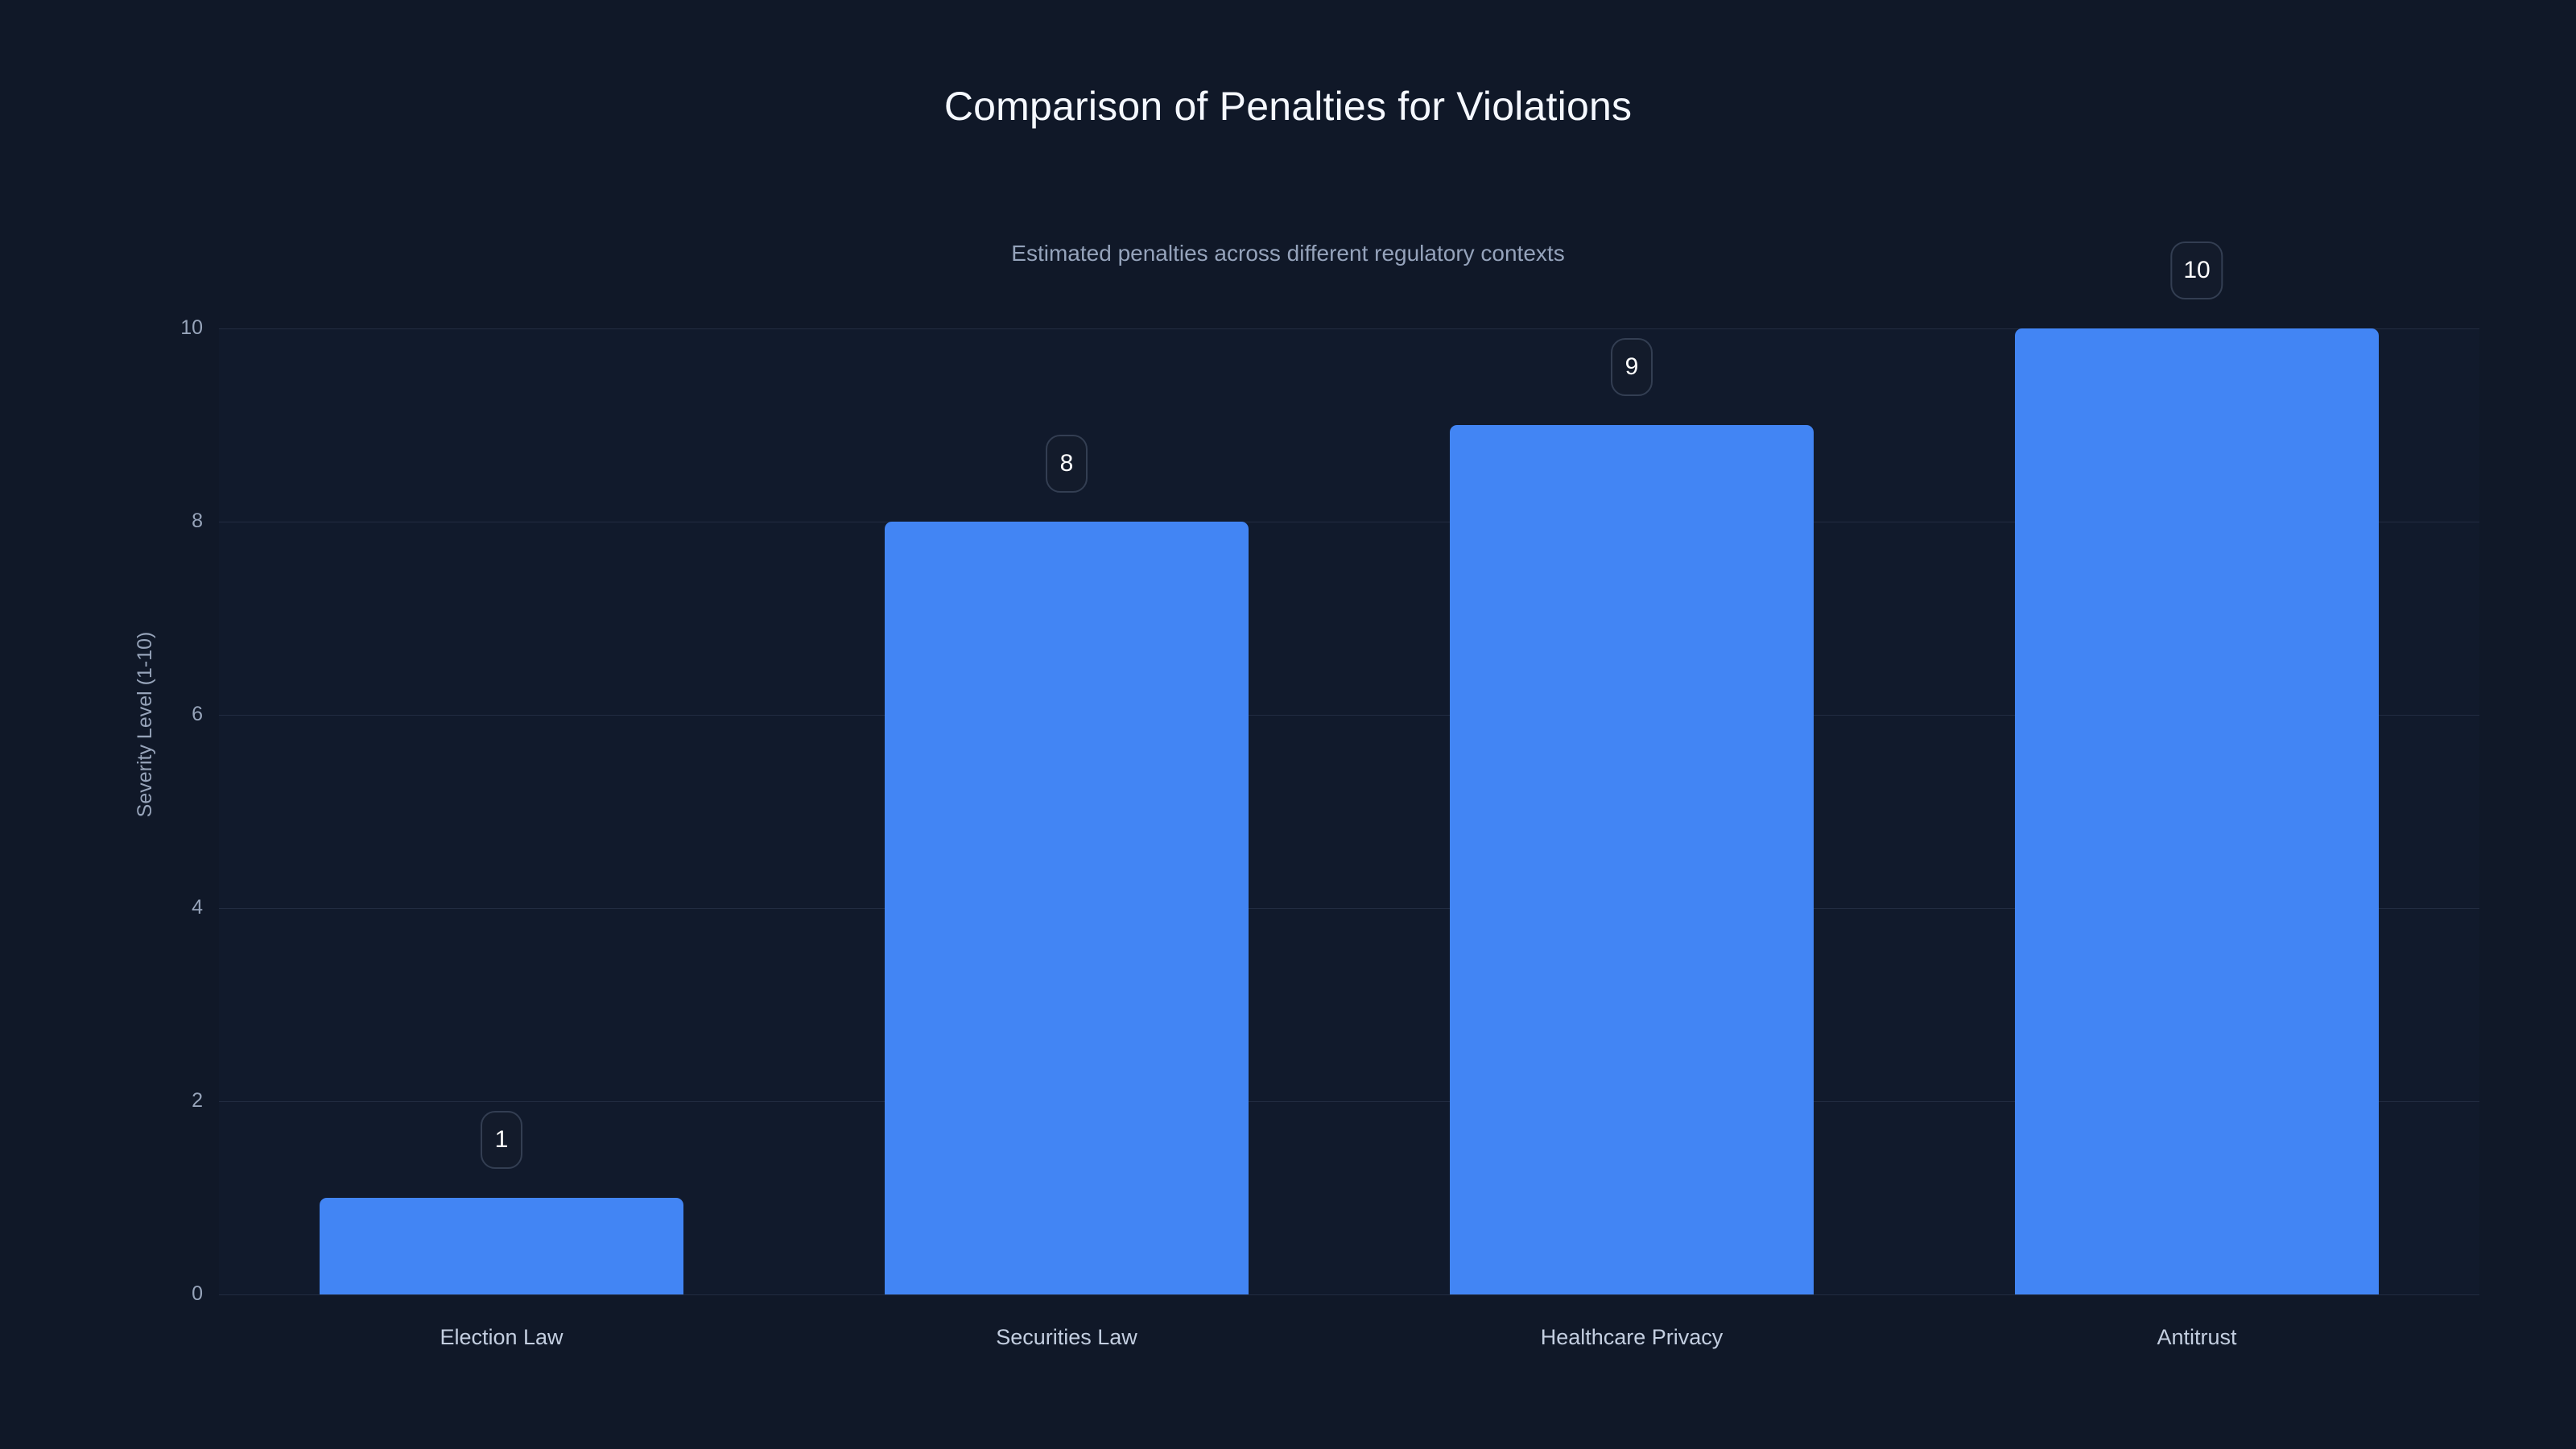 Image resolution: width=2576 pixels, height=1449 pixels. I want to click on x-axis-category-label: Antitrust, so click(2197, 1337).